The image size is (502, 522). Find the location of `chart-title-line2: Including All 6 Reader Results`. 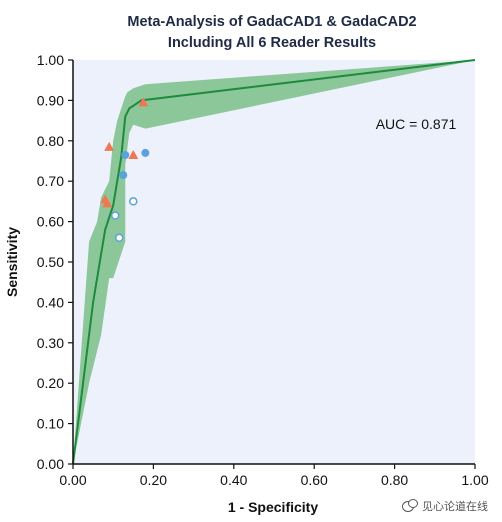

chart-title-line2: Including All 6 Reader Results is located at coordinates (272, 43).